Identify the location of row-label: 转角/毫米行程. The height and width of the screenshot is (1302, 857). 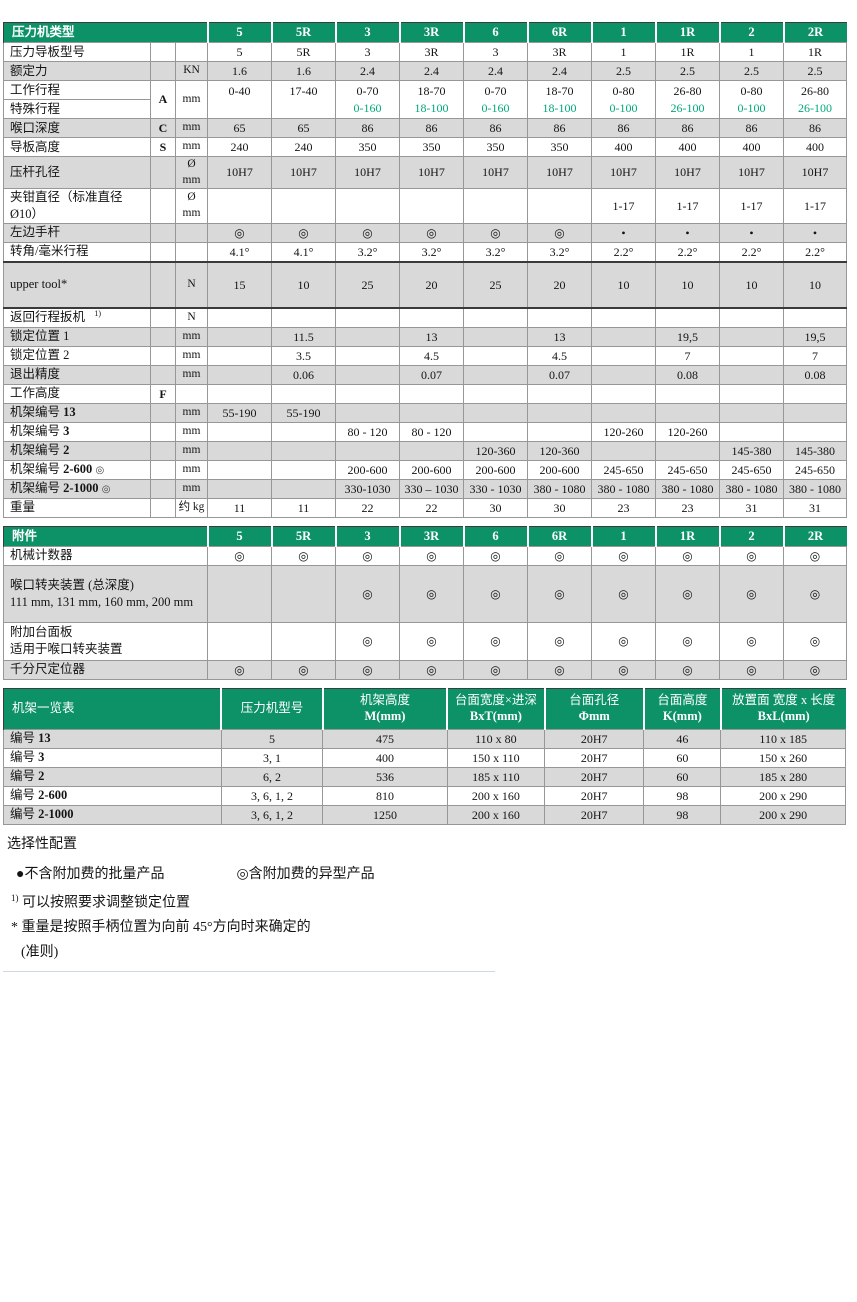
(77, 252).